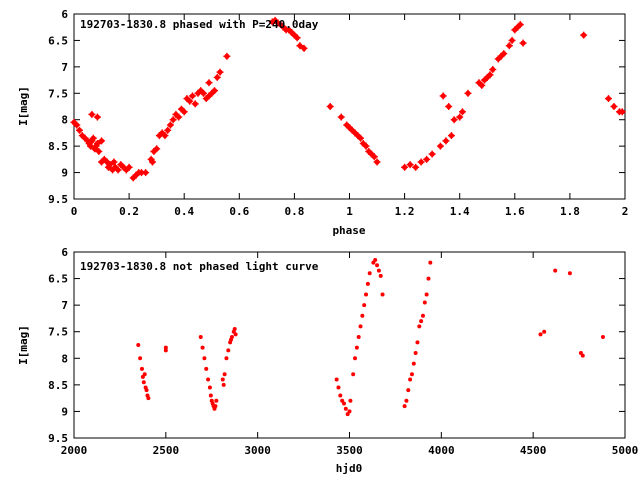 The width and height of the screenshot is (640, 480). What do you see at coordinates (350, 450) in the screenshot?
I see `x-tick-labels: 2000 2500 3000 3500 4000 4500 5000` at bounding box center [350, 450].